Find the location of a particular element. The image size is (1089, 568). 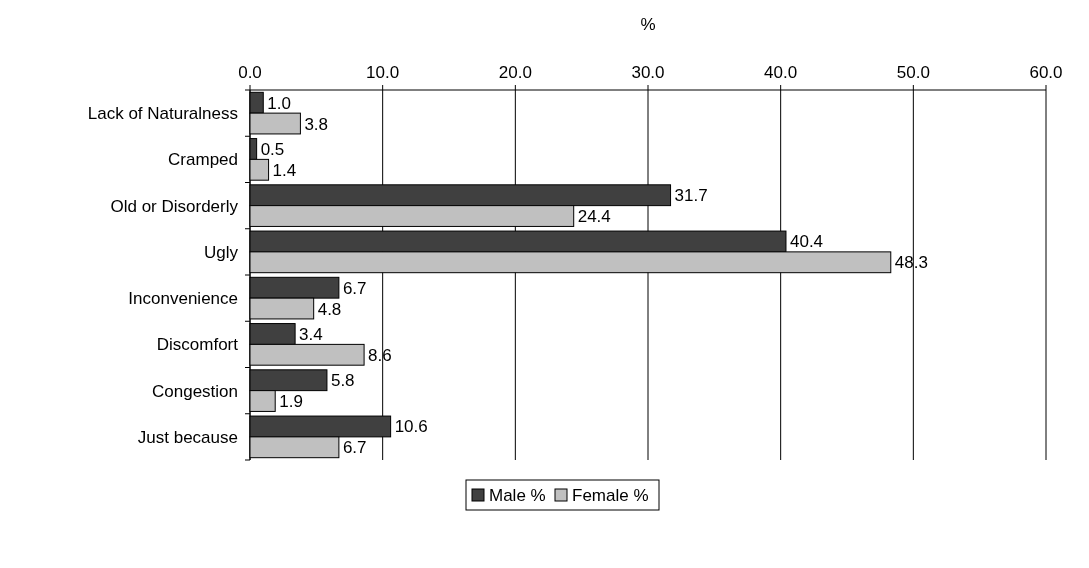

x-axis-title: % is located at coordinates (648, 24).